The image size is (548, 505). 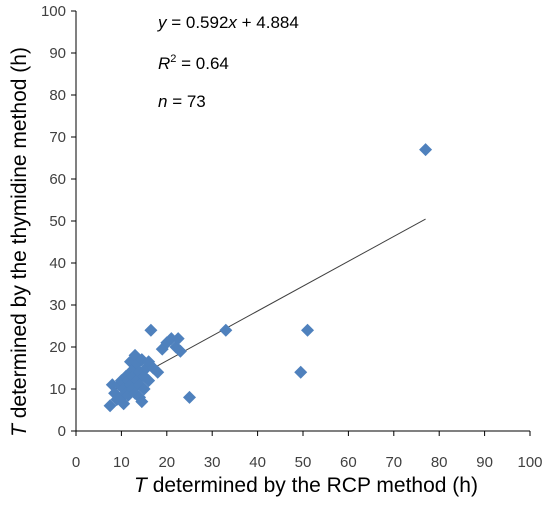 What do you see at coordinates (57, 347) in the screenshot?
I see `y-tick-label: 20` at bounding box center [57, 347].